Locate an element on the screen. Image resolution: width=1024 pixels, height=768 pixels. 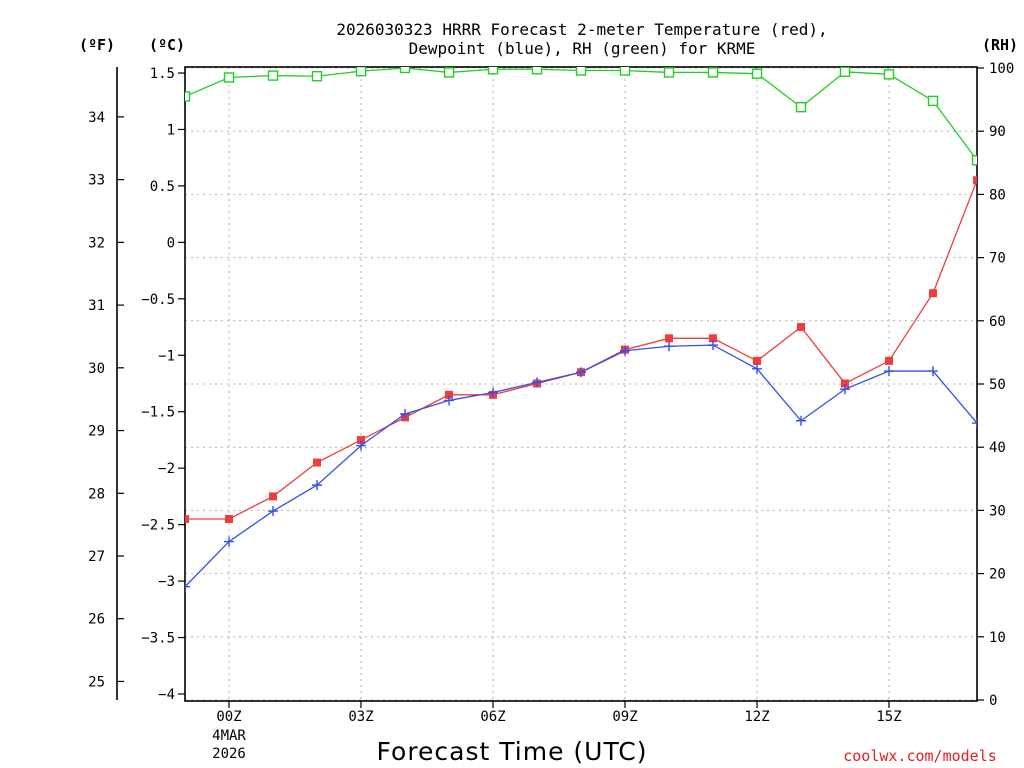
credit-text: coolwx.com/models is located at coordinates (920, 756).